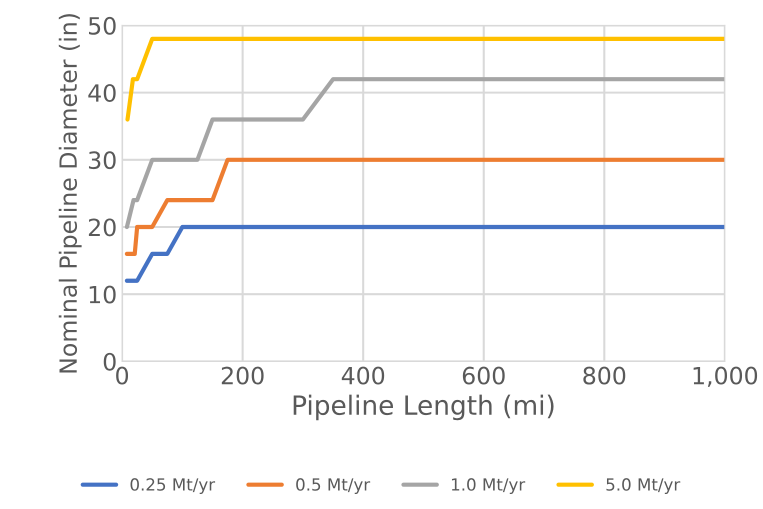  I want to click on x-tick-label: 800, so click(604, 375).